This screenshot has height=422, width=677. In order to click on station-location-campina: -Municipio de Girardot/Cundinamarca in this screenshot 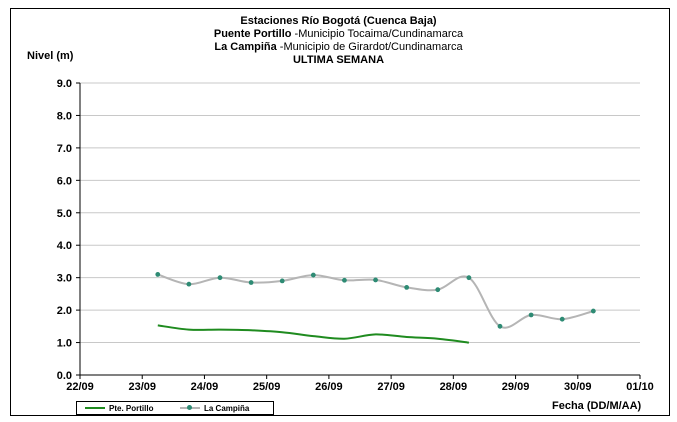, I will do `click(369, 47)`.